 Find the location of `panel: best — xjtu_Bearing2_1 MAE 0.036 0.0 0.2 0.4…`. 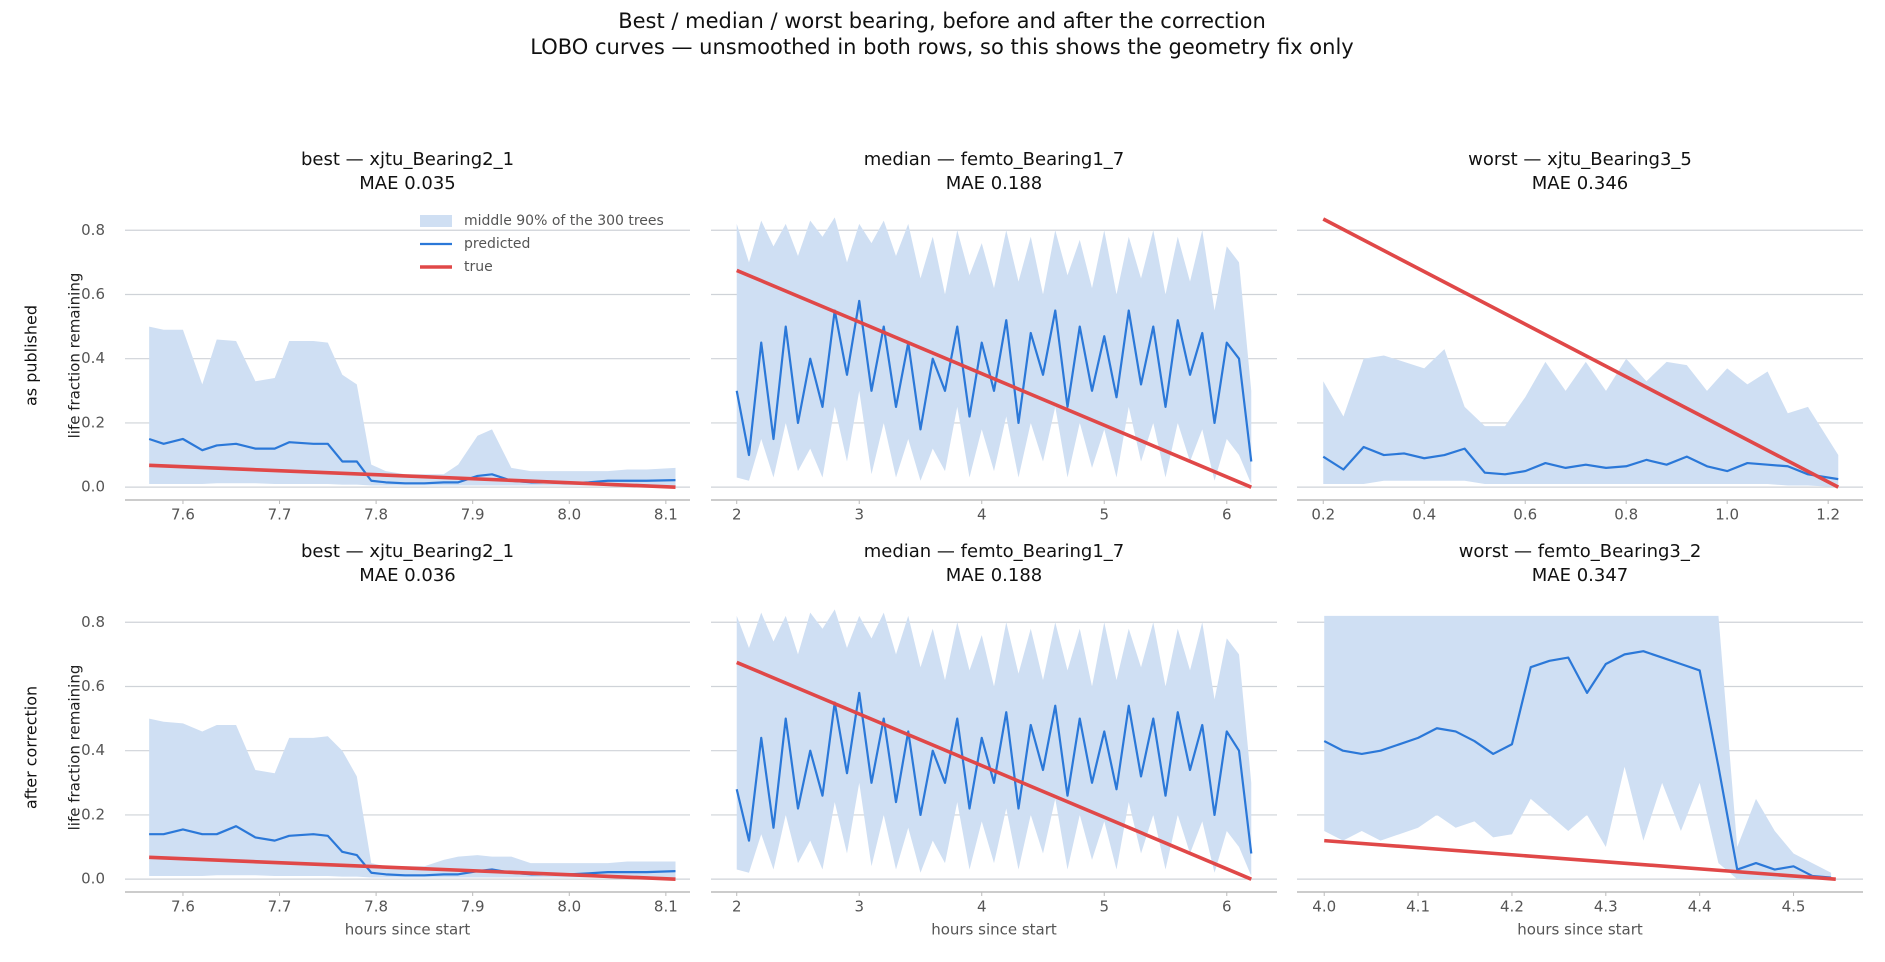

panel: best — xjtu_Bearing2_1 MAE 0.036 0.0 0.2 0.4… is located at coordinates (378, 740).